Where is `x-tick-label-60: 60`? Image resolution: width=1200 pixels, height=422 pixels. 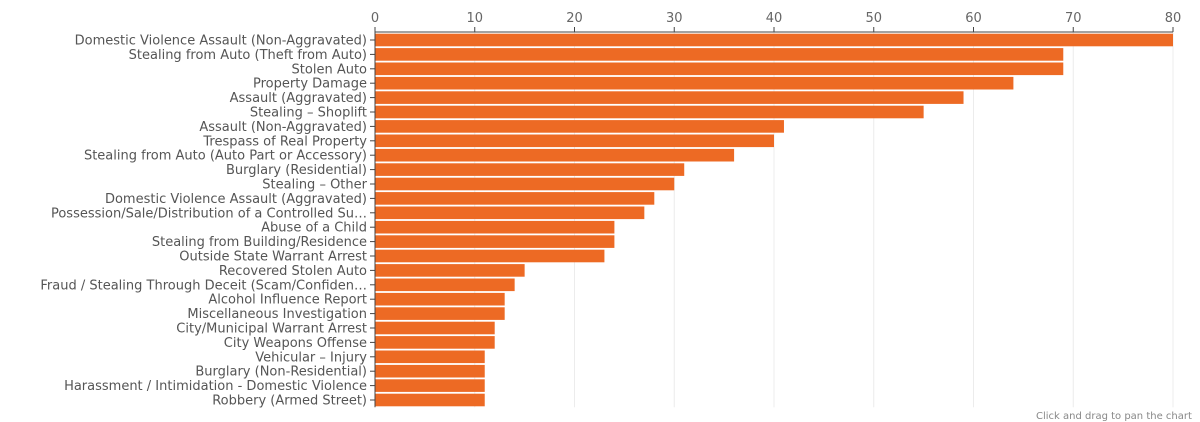
x-tick-label-60: 60 is located at coordinates (973, 18).